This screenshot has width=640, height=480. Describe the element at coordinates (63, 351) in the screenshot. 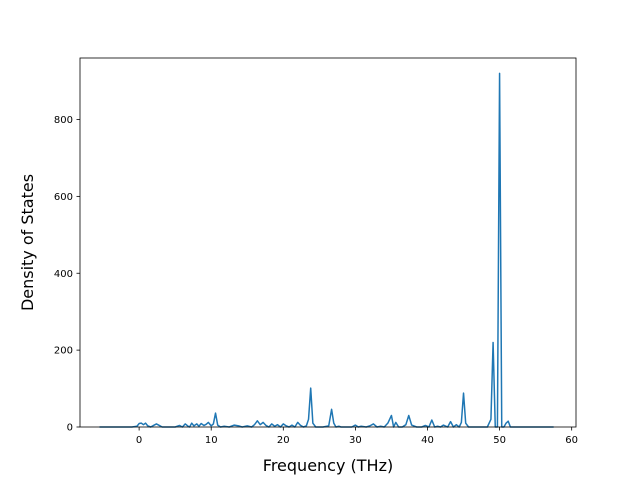

I see `y-tick-label: 200` at that location.